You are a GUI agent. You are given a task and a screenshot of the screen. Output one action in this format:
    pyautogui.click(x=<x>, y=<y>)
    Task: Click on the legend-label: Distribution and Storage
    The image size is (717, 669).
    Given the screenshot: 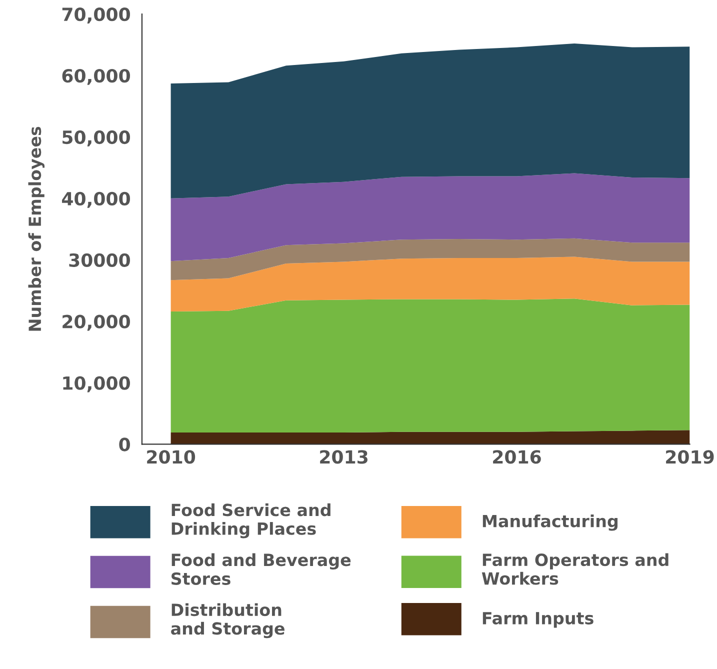 What is the action you would take?
    pyautogui.click(x=227, y=620)
    